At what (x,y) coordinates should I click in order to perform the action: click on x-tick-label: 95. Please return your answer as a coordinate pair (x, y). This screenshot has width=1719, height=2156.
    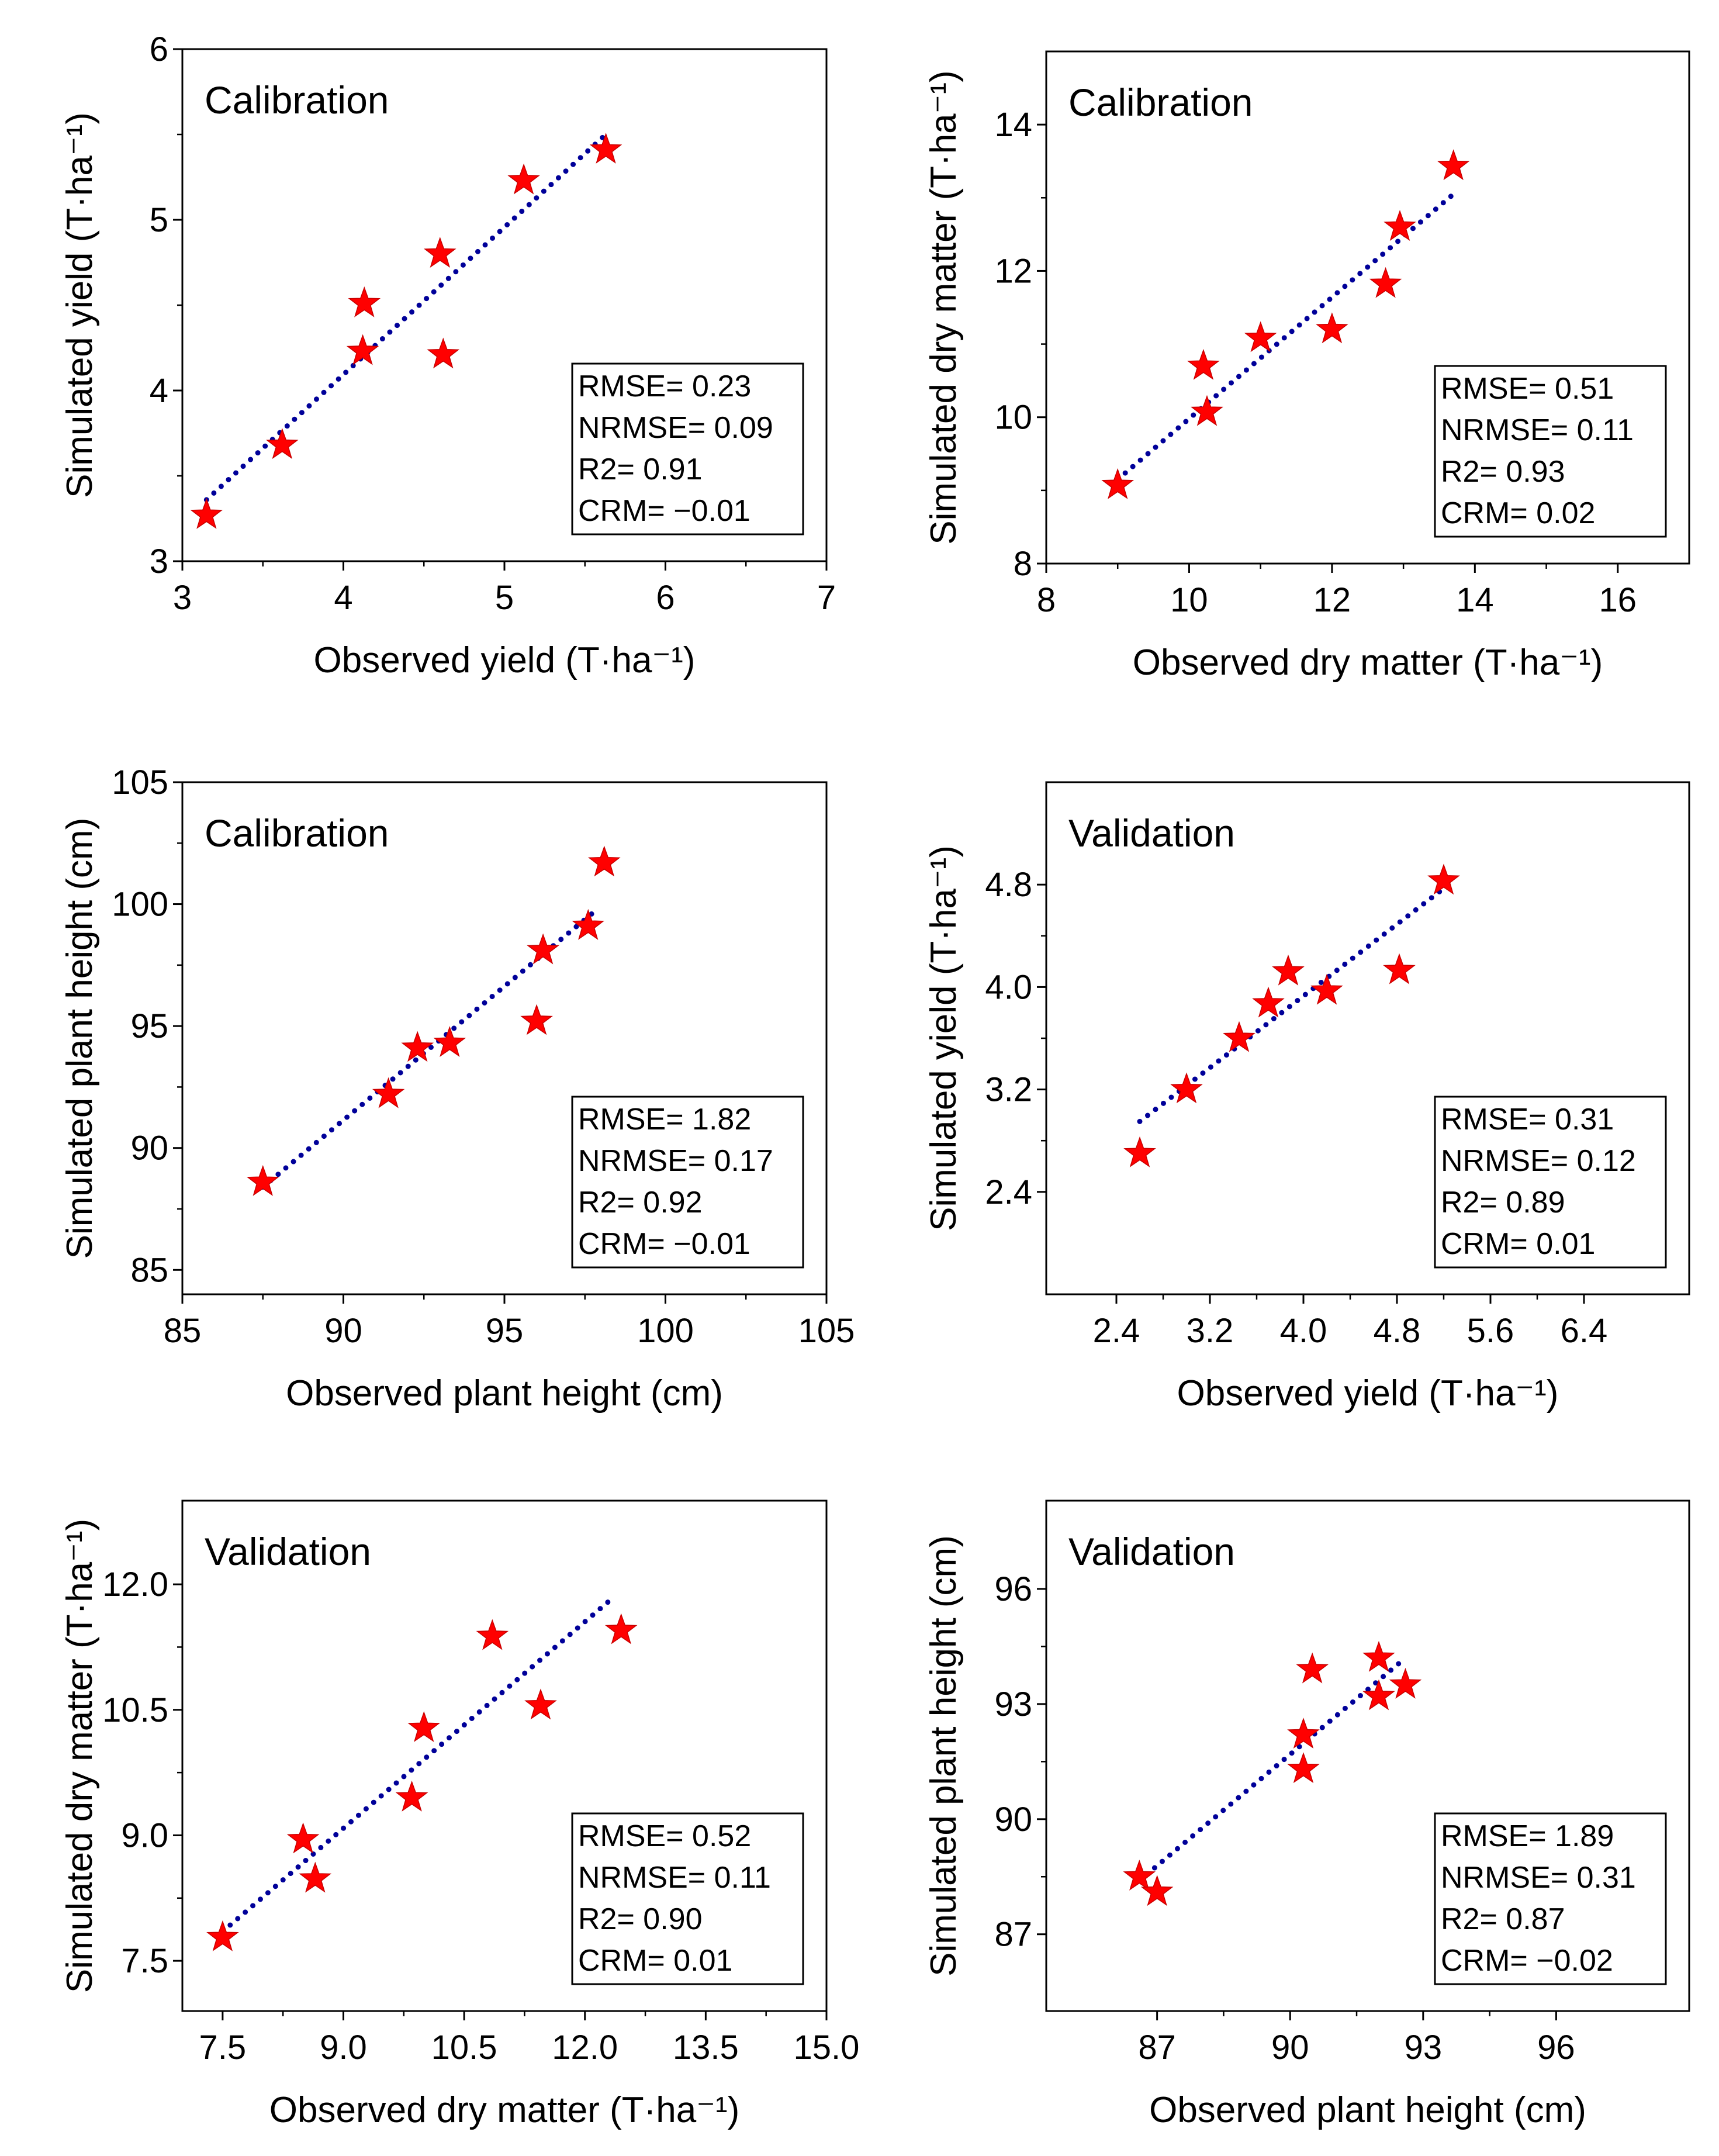
    Looking at the image, I should click on (505, 1331).